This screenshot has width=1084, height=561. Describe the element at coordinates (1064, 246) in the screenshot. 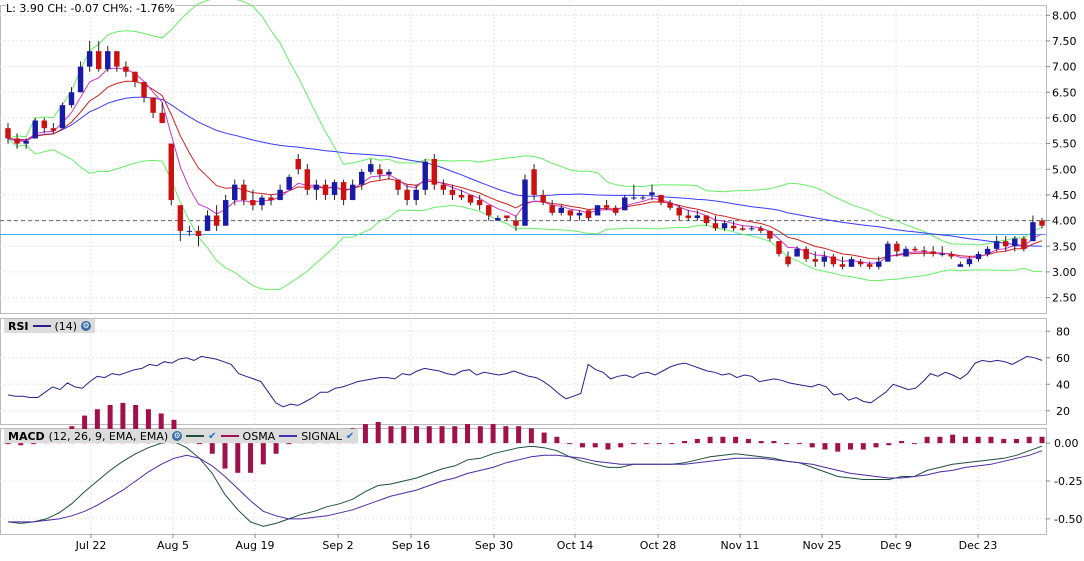

I see `price-tick-label: 3.50` at that location.